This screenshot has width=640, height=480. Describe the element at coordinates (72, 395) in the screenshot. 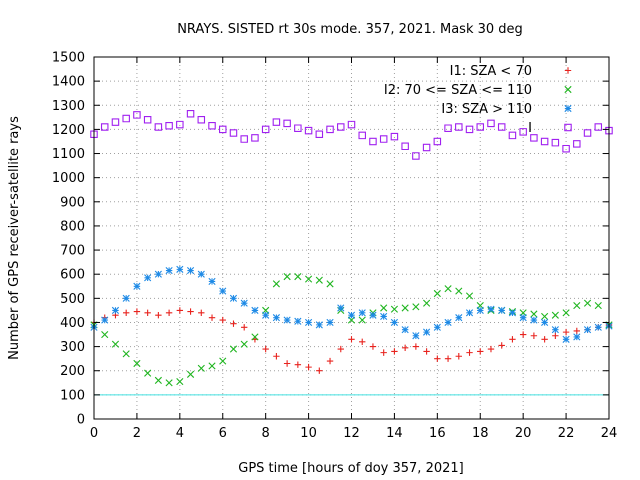

I see `y-tick-label: 100` at that location.